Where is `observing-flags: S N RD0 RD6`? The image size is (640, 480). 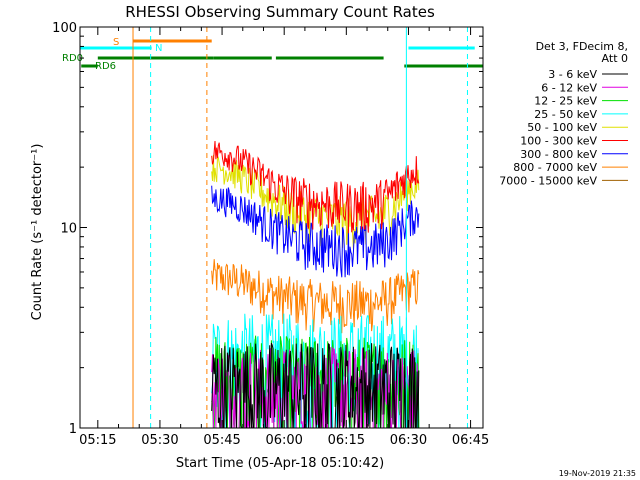 observing-flags: S N RD0 RD6 is located at coordinates (272, 54).